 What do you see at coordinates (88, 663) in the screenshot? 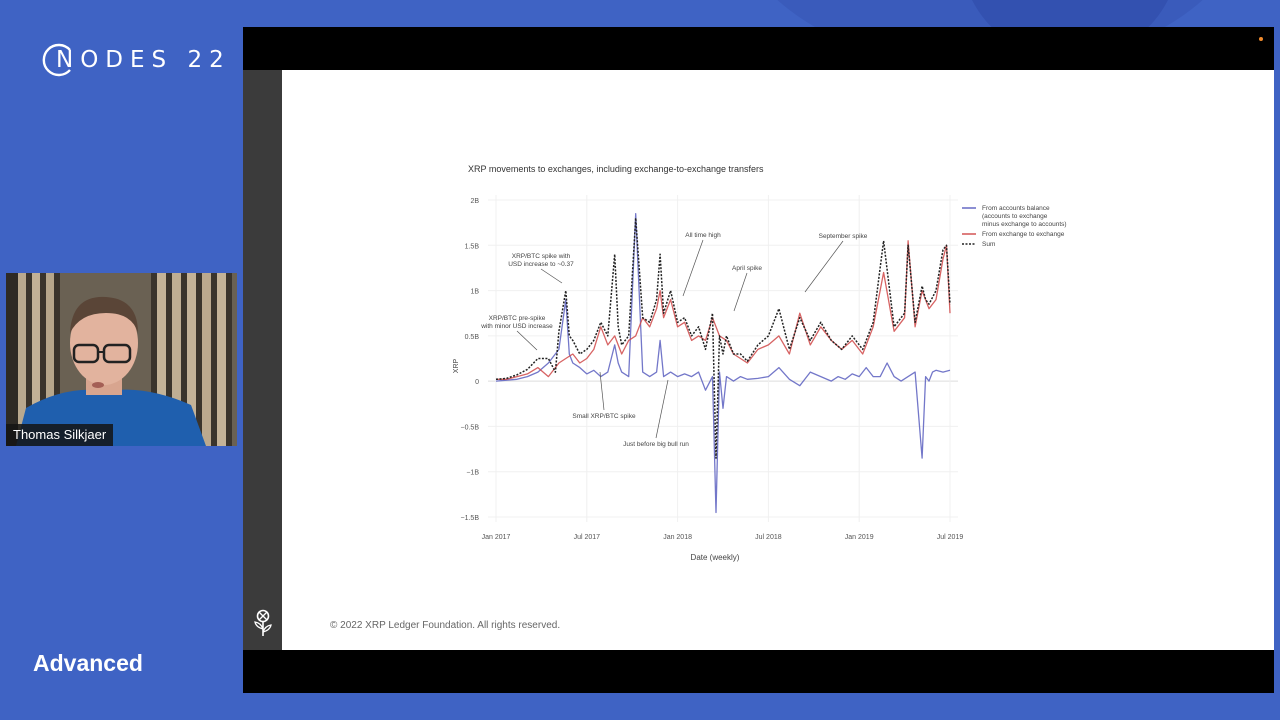
I see `session-level: Advanced` at bounding box center [88, 663].